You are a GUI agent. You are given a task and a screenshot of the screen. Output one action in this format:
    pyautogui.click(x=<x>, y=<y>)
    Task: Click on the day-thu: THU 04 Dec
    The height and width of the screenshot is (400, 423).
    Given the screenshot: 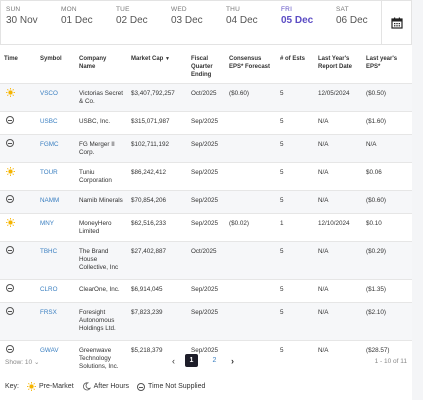 What is the action you would take?
    pyautogui.click(x=248, y=22)
    